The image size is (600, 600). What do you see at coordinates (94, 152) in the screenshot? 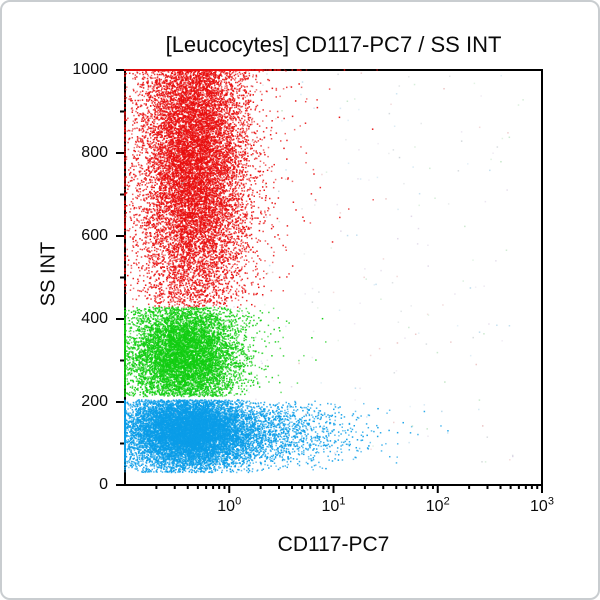
I see `y-axis-tick-label: 800` at bounding box center [94, 152].